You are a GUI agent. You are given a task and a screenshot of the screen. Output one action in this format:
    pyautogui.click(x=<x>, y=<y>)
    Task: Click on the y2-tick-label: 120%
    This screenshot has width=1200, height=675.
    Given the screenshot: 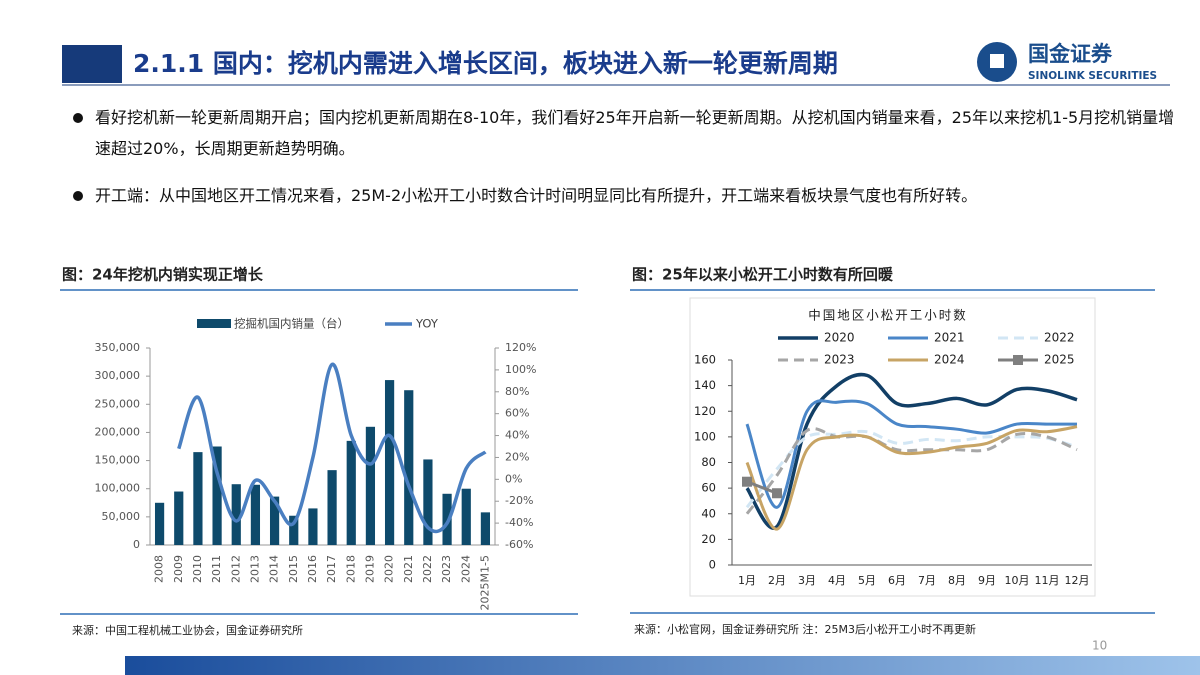 What is the action you would take?
    pyautogui.click(x=520, y=347)
    